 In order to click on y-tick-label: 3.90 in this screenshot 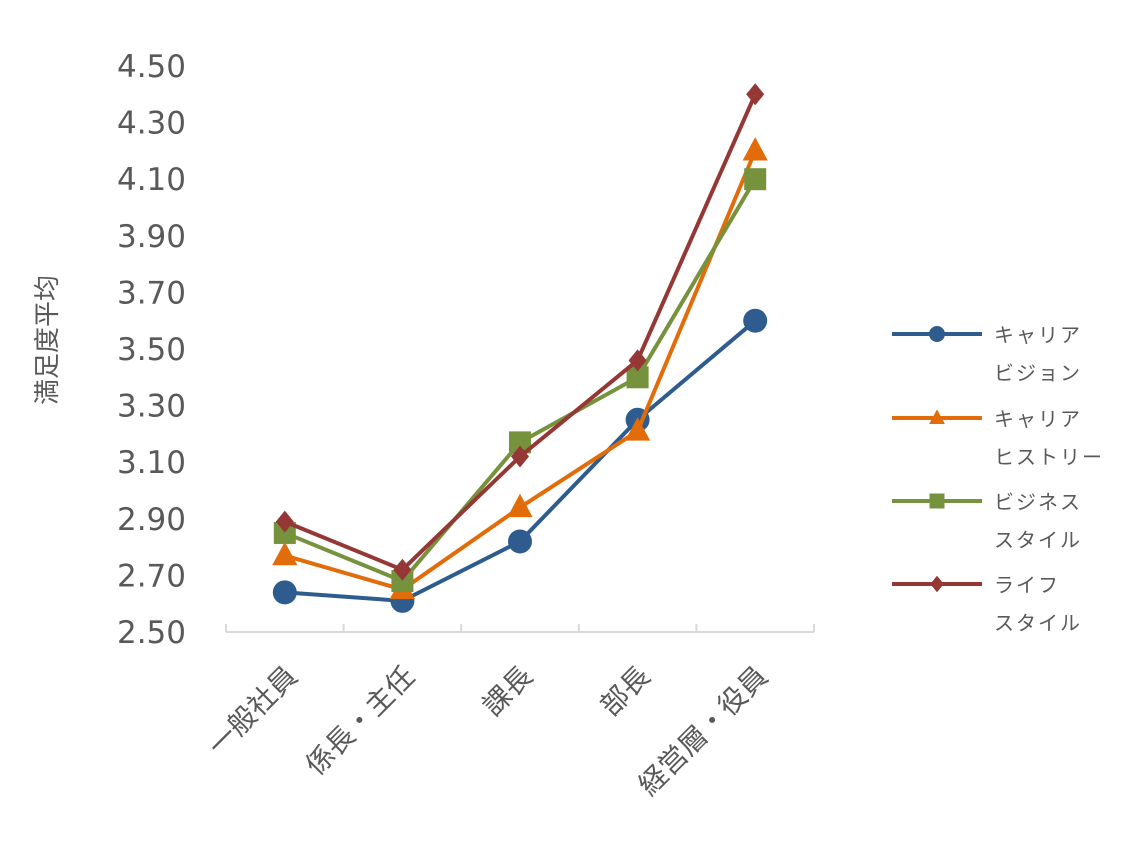, I will do `click(151, 237)`.